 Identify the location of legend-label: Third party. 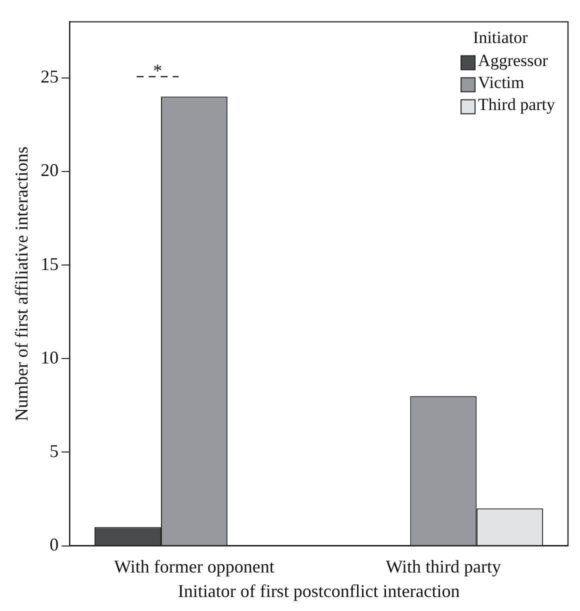
(517, 104).